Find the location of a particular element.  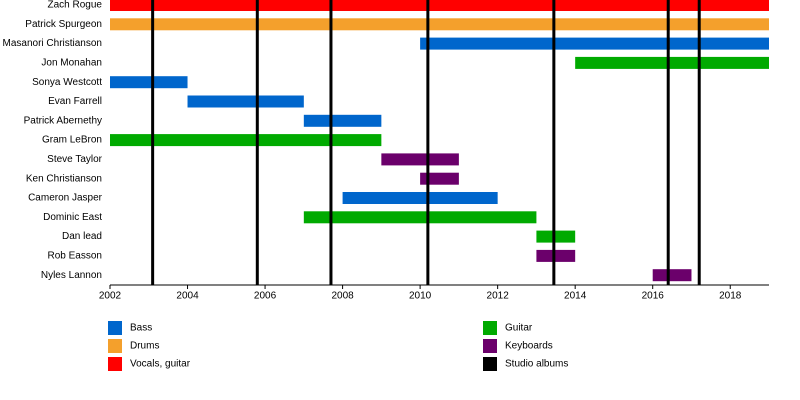

member-label: Gram LeBron is located at coordinates (72, 140).